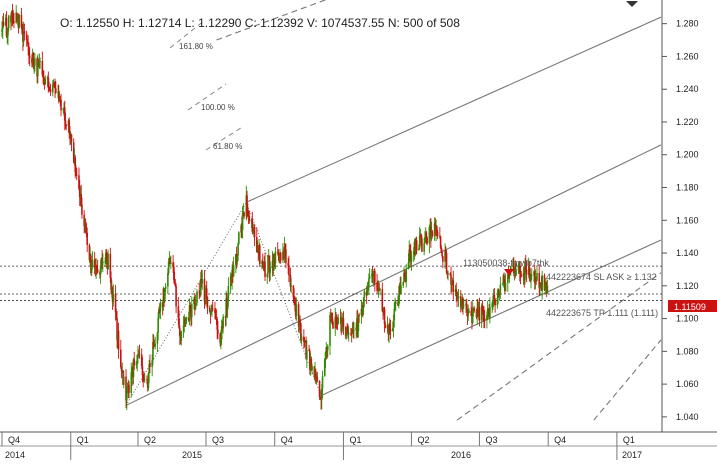 The height and width of the screenshot is (465, 717). Describe the element at coordinates (632, 455) in the screenshot. I see `year-label-3: 2017` at that location.